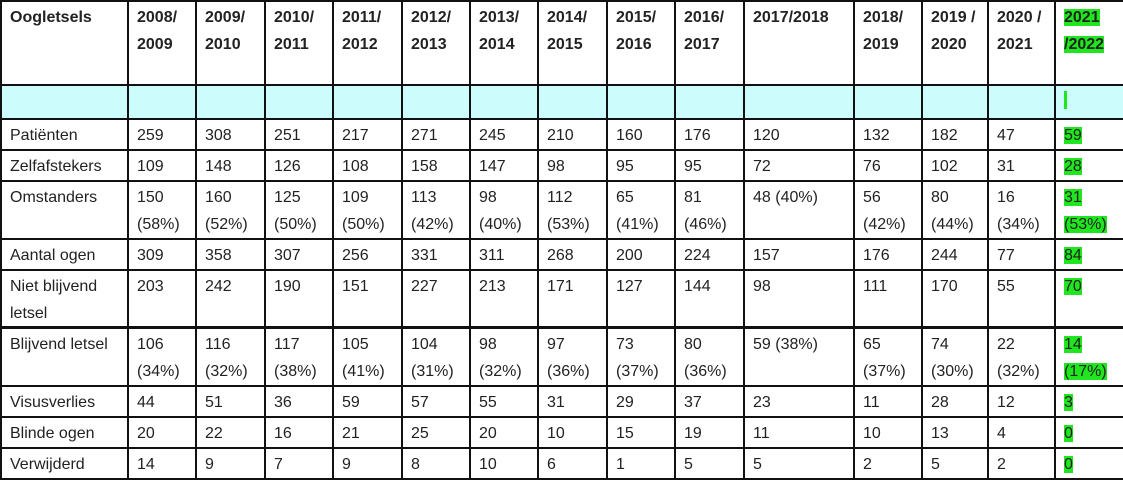 This screenshot has width=1123, height=480. I want to click on table-cell: 190, so click(299, 299).